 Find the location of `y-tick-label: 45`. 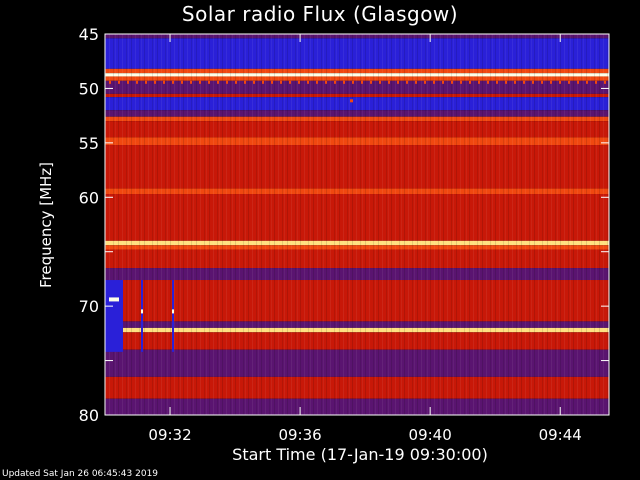

y-tick-label: 45 is located at coordinates (89, 34).